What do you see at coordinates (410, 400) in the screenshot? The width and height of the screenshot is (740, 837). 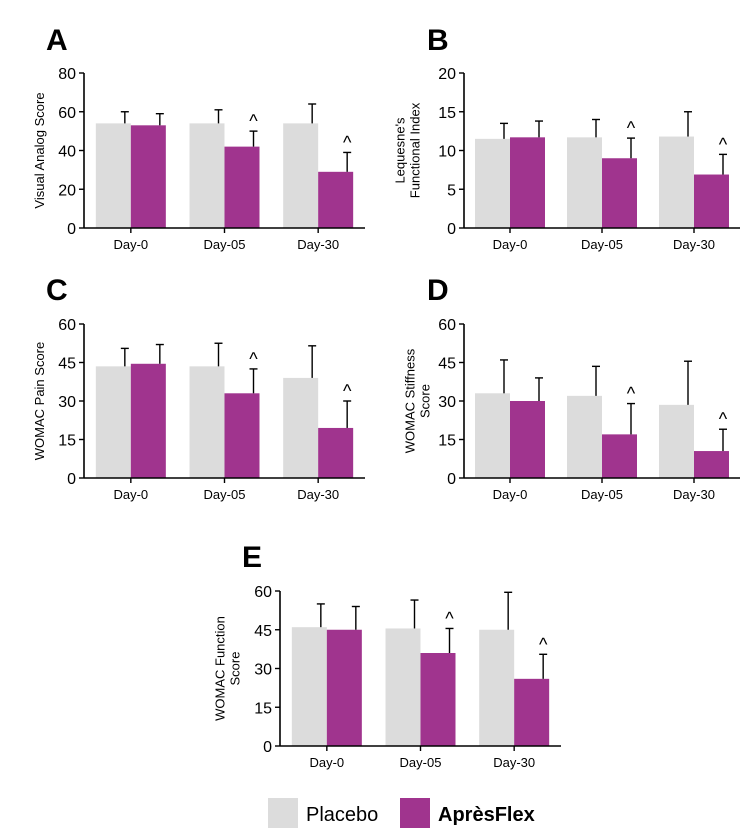 I see `y-axis-label: WOMAC Stiffness` at bounding box center [410, 400].